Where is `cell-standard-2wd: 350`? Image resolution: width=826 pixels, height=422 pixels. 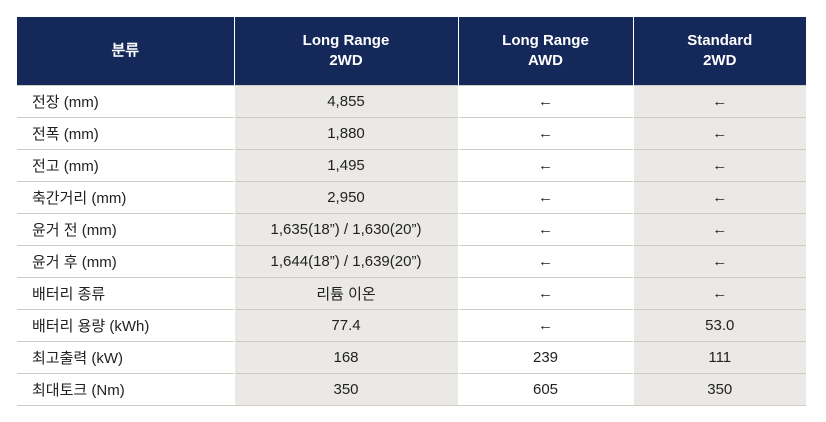
cell-standard-2wd: 350 is located at coordinates (719, 389).